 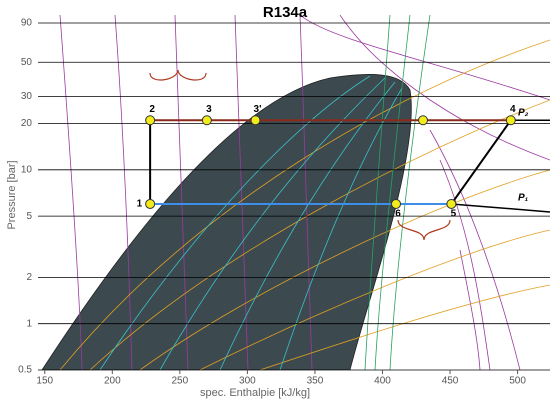 I want to click on point-label: 5, so click(x=454, y=214).